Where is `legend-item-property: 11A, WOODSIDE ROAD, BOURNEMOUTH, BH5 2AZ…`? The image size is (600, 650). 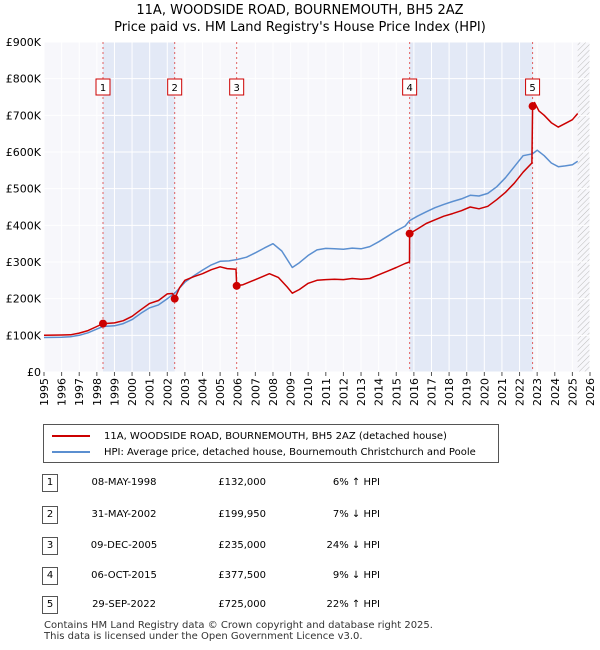
legend-item-property: 11A, WOODSIDE ROAD, BOURNEMOUTH, BH5 2AZ… is located at coordinates (249, 436).